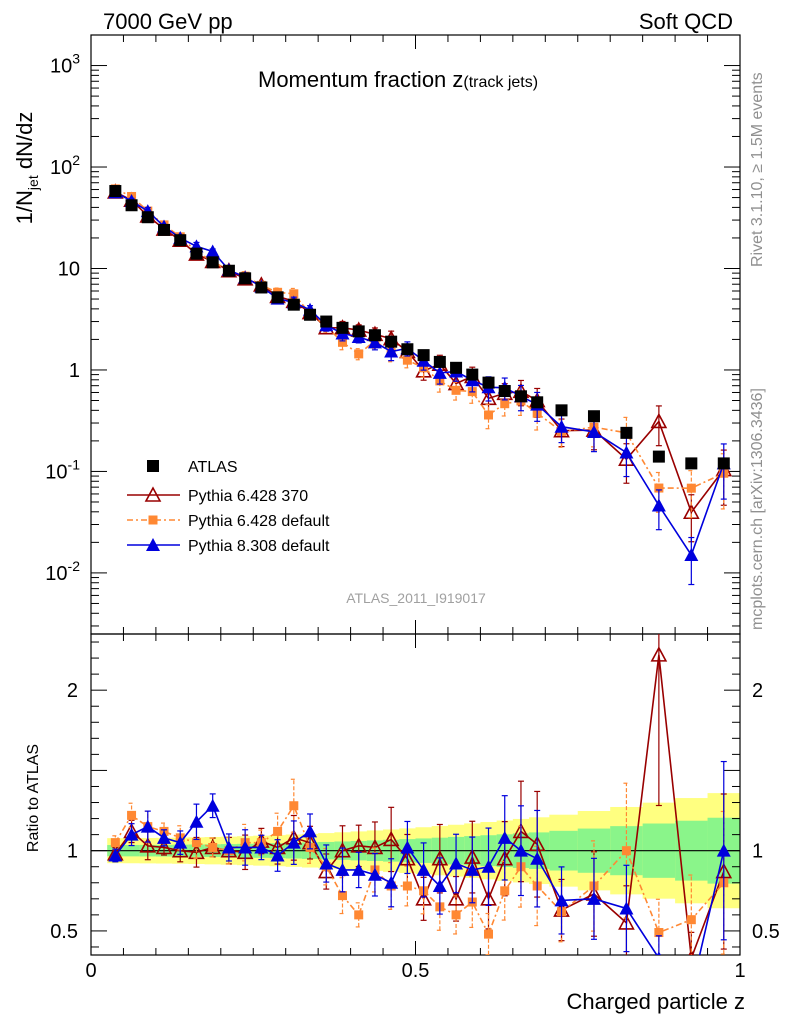  I want to click on legend-label-3: Pythia 8.308 default, so click(259, 546).